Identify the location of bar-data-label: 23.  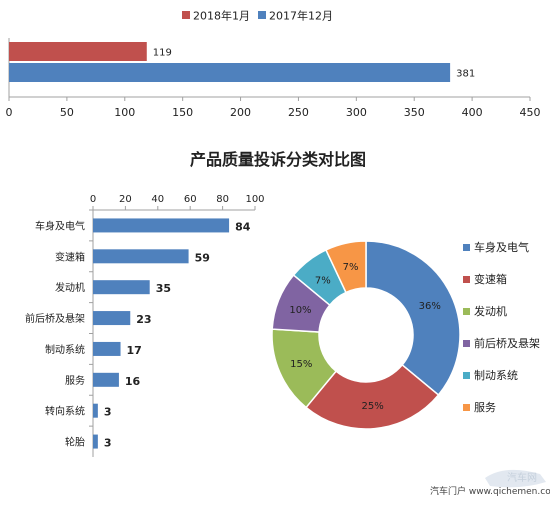
(143, 319).